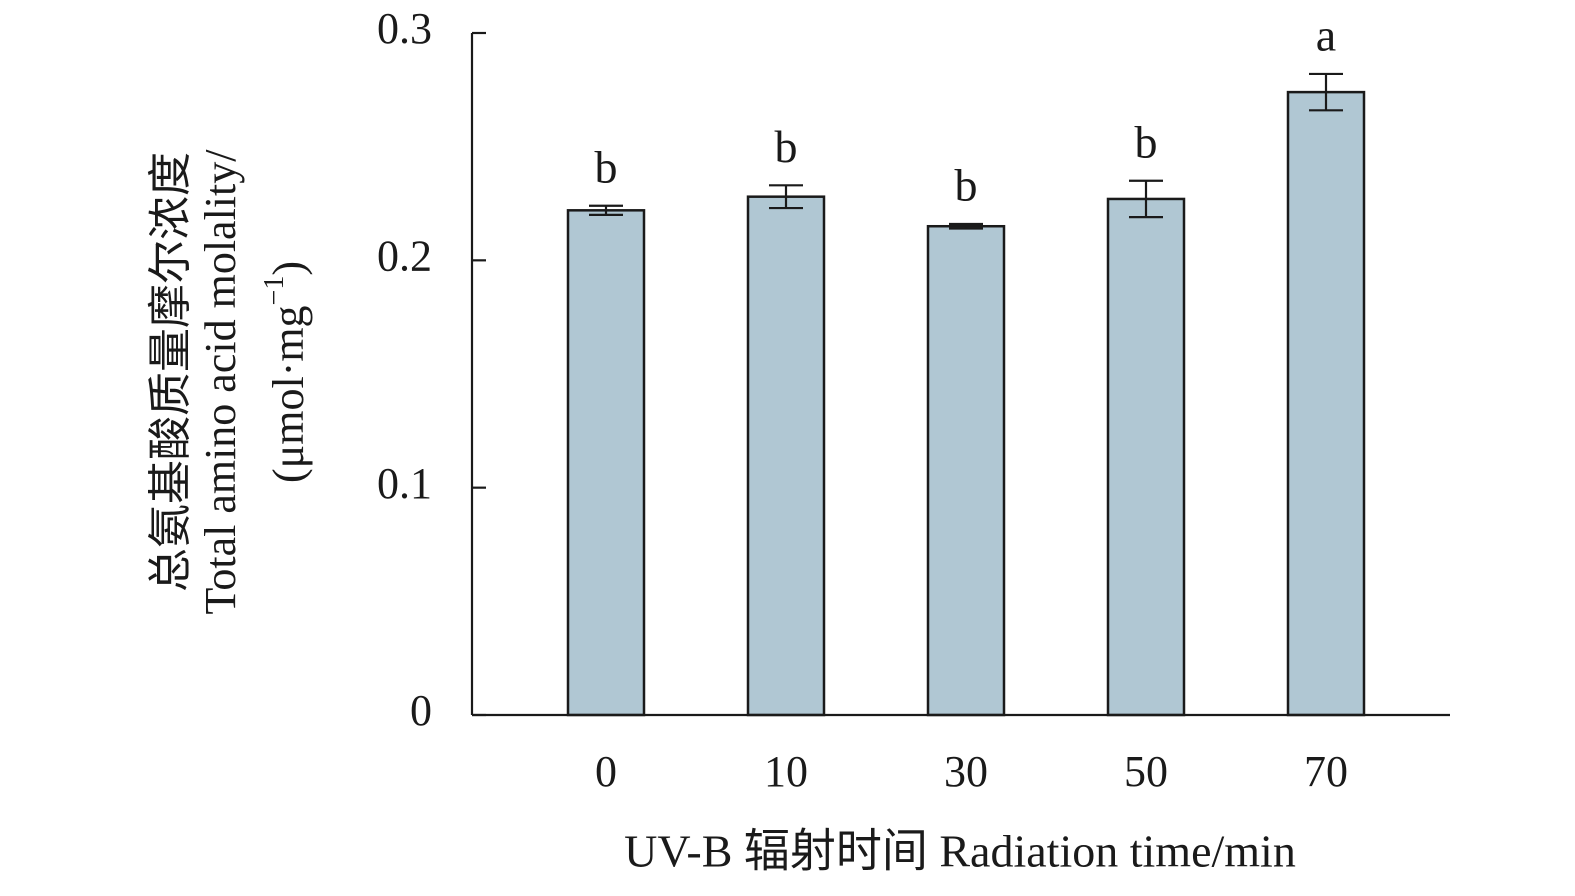  I want to click on x-tick-label-10: 10, so click(786, 771).